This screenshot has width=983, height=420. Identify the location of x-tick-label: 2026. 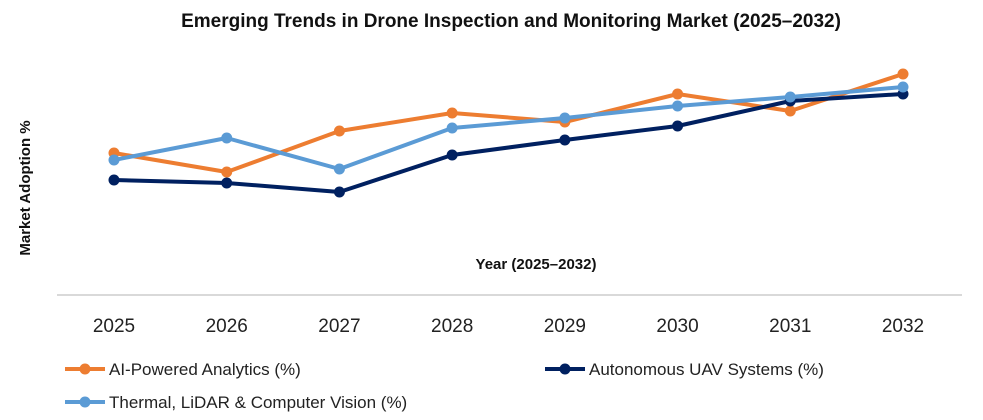
(227, 326).